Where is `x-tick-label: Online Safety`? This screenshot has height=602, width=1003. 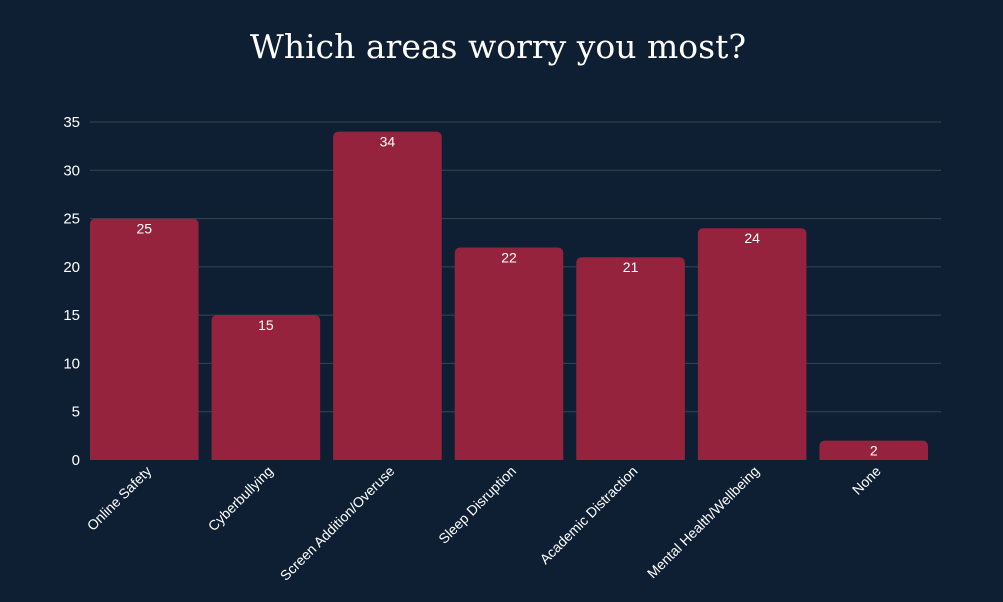 x-tick-label: Online Safety is located at coordinates (119, 498).